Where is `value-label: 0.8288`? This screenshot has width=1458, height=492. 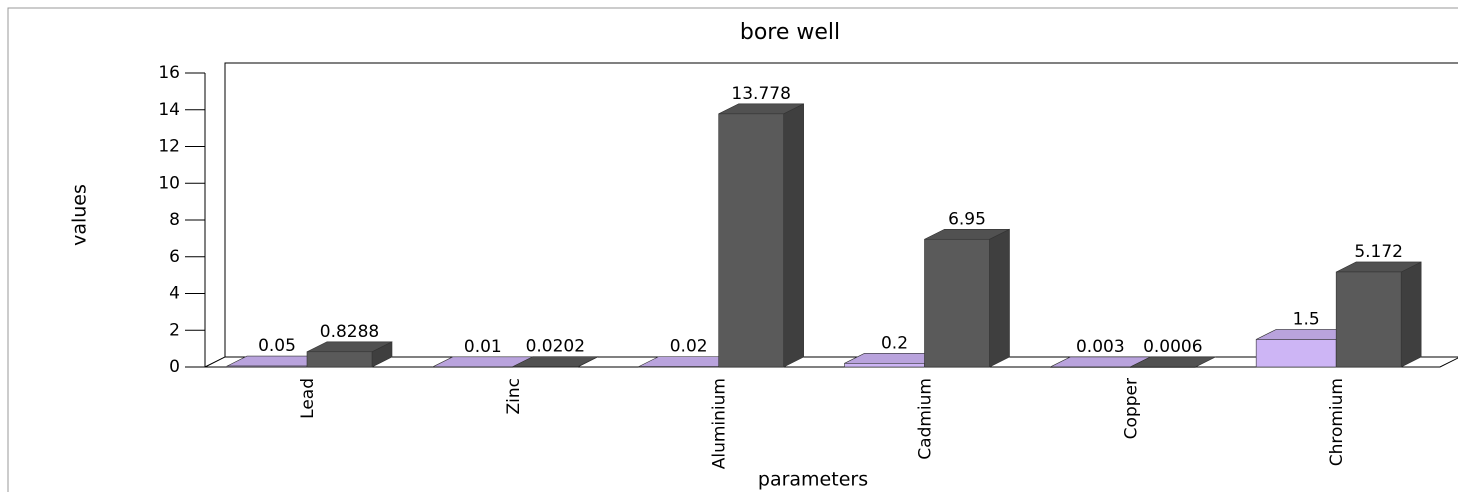 value-label: 0.8288 is located at coordinates (349, 332).